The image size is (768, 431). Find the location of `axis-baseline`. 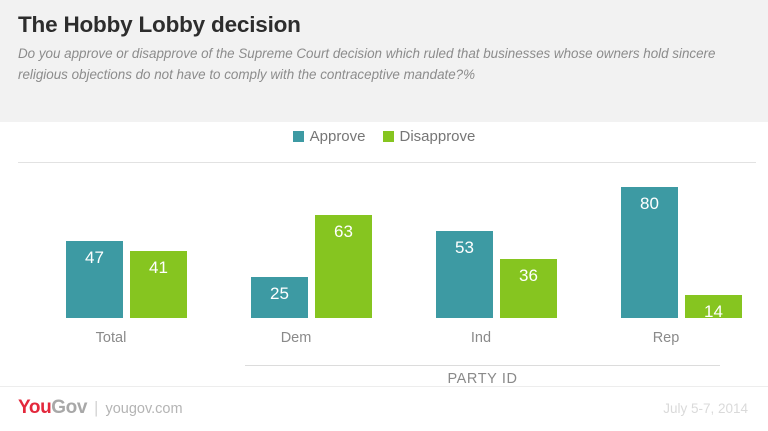

axis-baseline is located at coordinates (387, 162).